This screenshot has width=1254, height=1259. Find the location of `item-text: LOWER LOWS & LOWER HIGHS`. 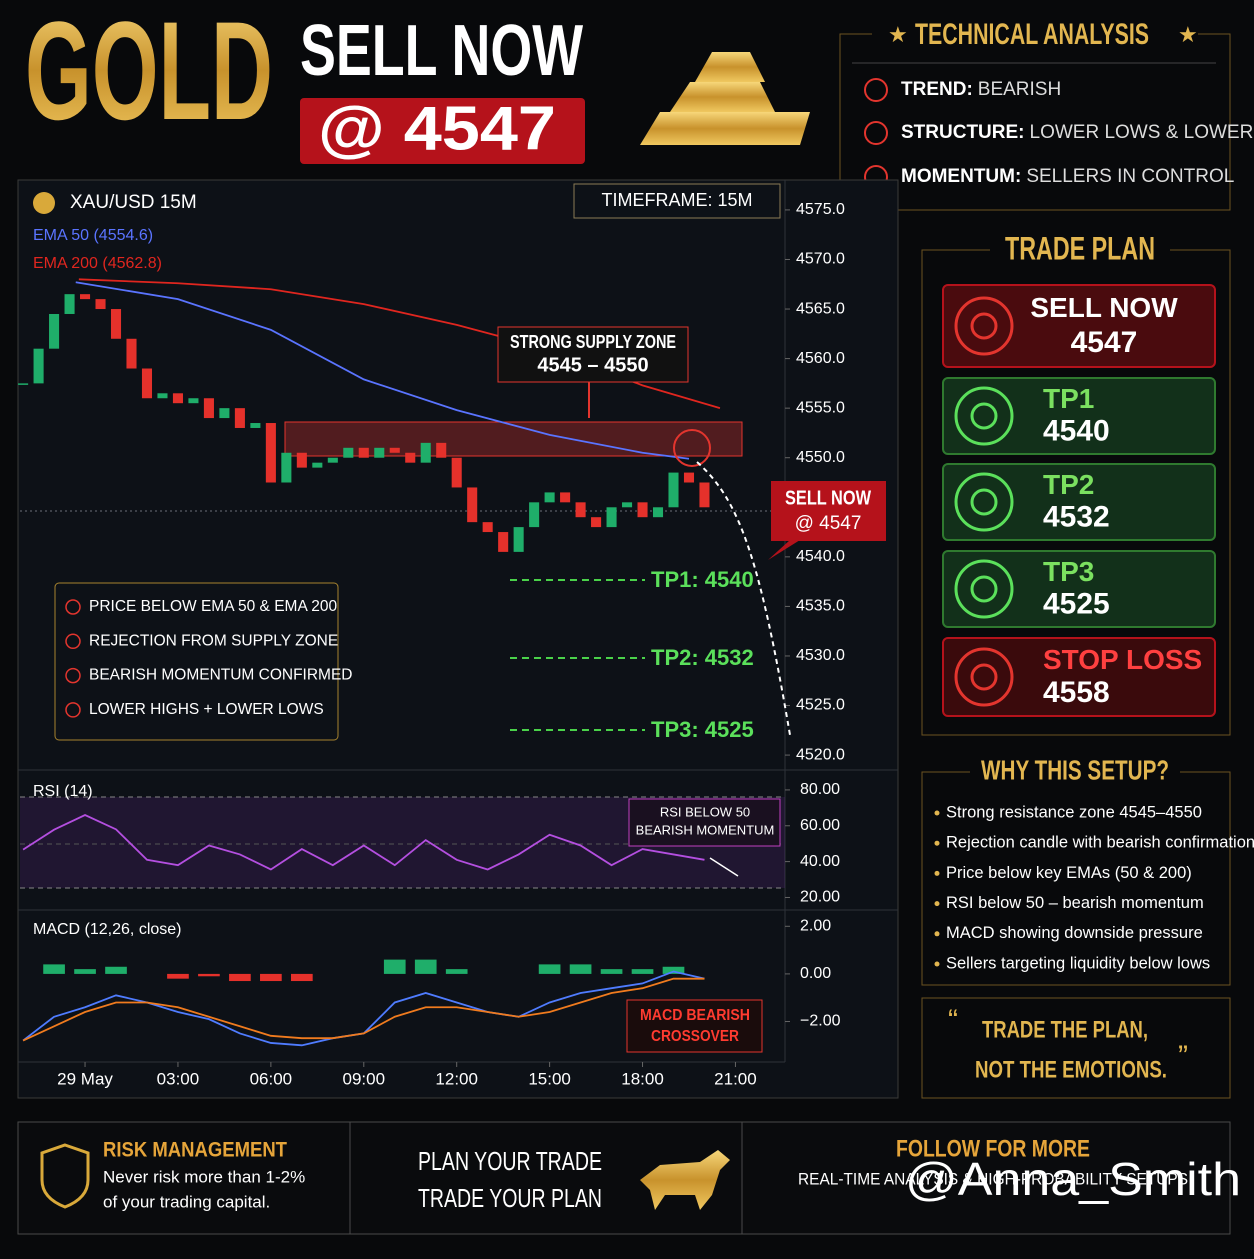

item-text: LOWER LOWS & LOWER HIGHS is located at coordinates (1142, 132).